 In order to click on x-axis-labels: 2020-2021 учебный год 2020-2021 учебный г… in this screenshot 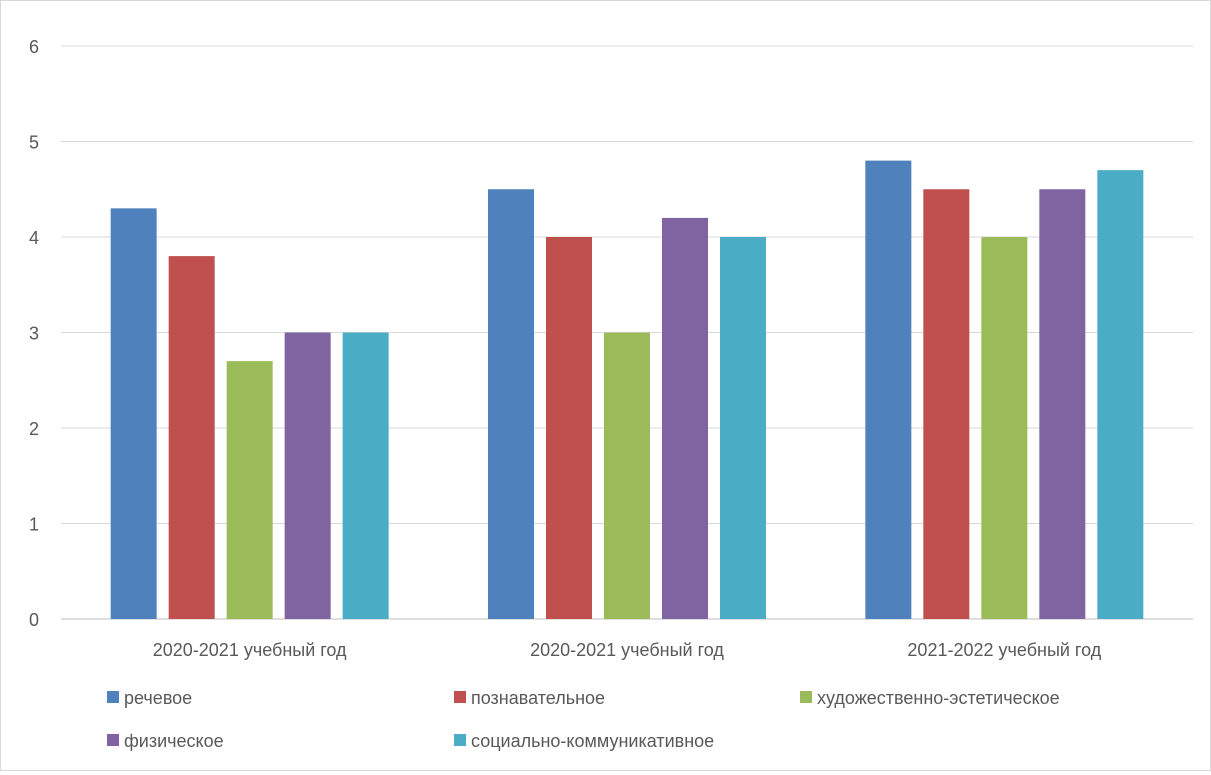, I will do `click(627, 650)`.